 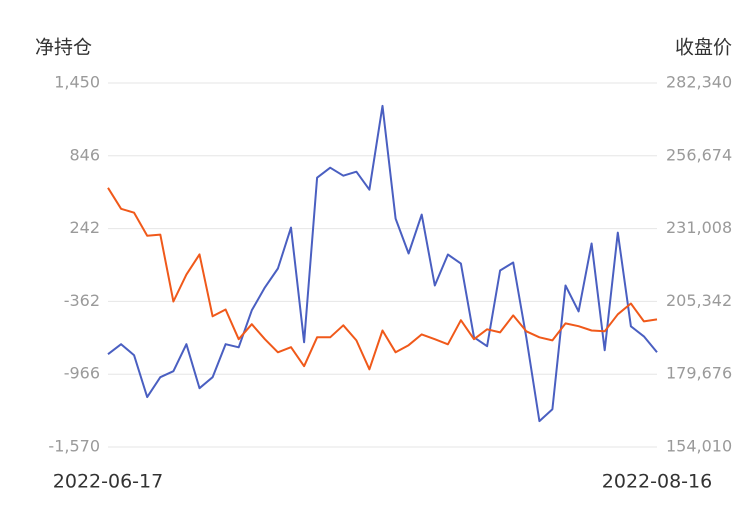 I want to click on y2-tick-label: 154,010, so click(x=699, y=446).